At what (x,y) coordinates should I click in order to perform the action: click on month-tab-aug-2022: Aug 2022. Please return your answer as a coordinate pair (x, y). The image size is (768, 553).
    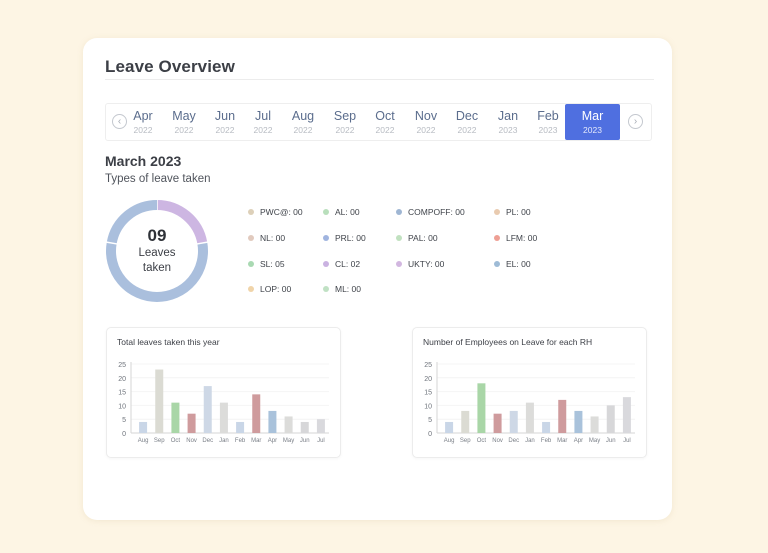
    Looking at the image, I should click on (303, 122).